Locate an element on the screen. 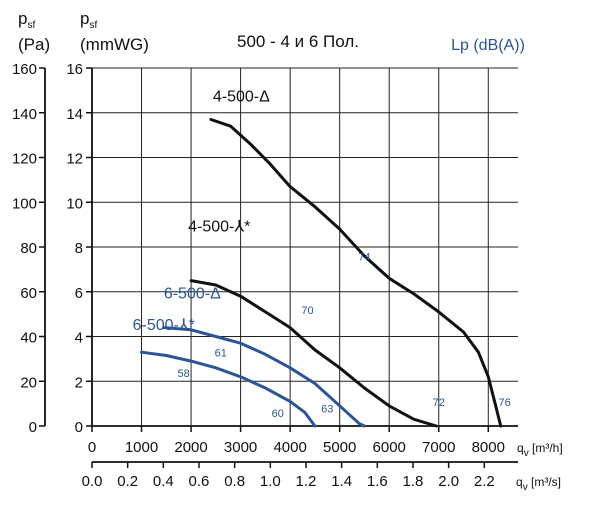 The image size is (604, 508). lp-data-label: 60 is located at coordinates (278, 414).